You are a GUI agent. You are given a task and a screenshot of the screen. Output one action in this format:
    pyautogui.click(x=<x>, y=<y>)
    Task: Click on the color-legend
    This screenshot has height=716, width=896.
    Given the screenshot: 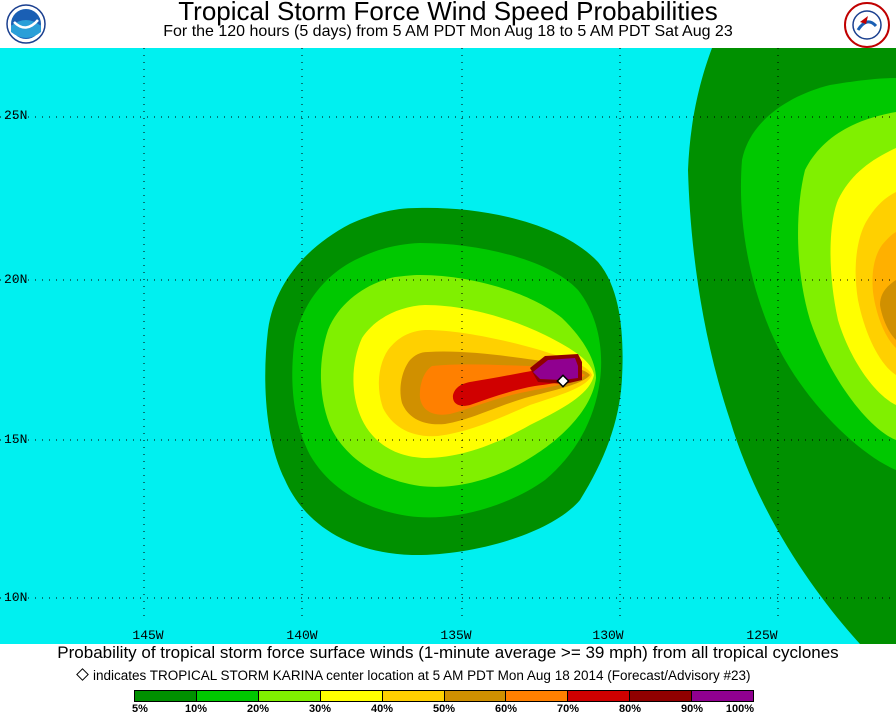 What is the action you would take?
    pyautogui.click(x=444, y=696)
    